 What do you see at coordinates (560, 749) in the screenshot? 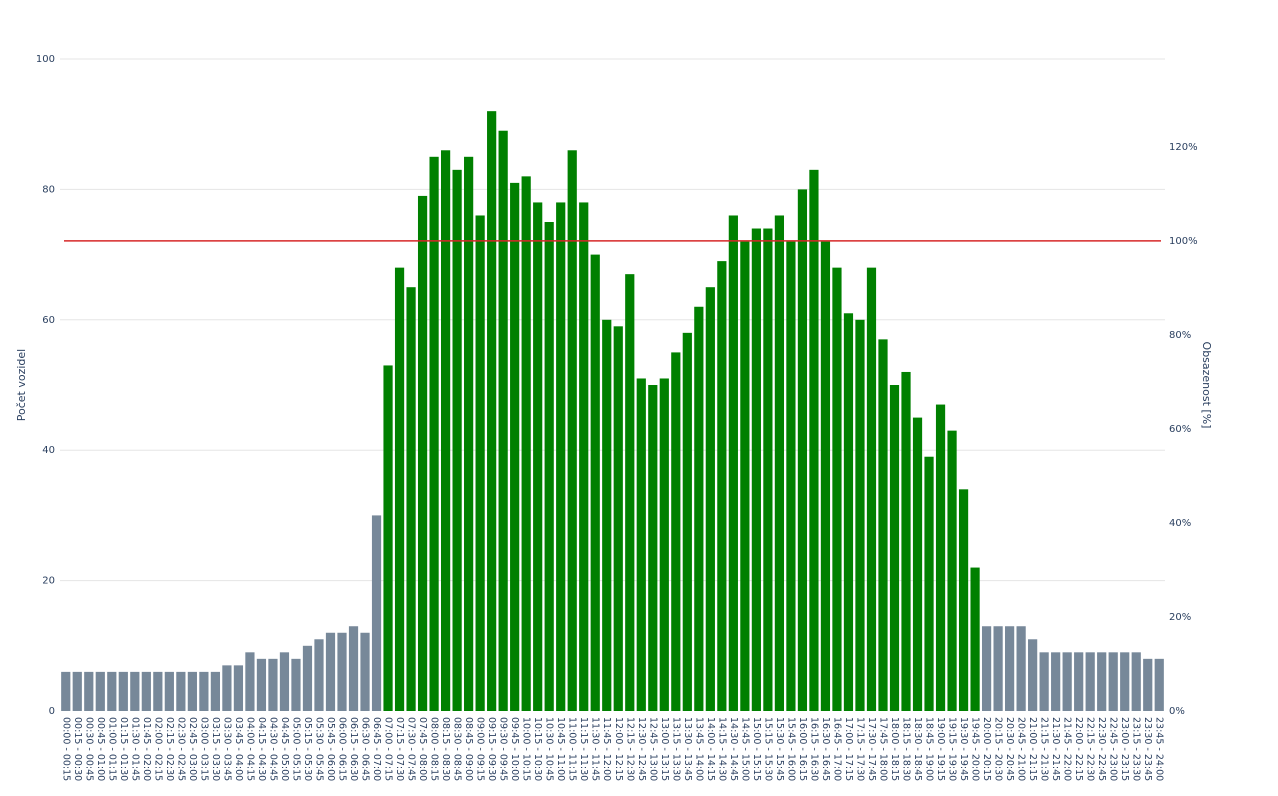
I see `x-tick-label: 10:45 - 11:00` at bounding box center [560, 749].